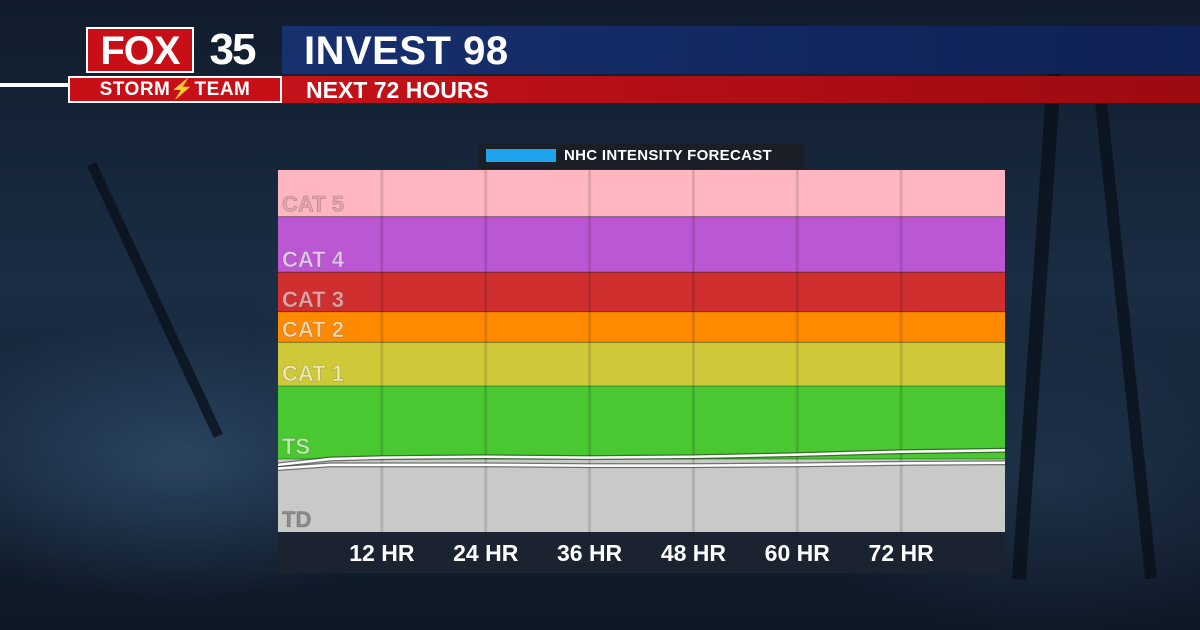  What do you see at coordinates (741, 89) in the screenshot?
I see `header-subtitle-bar` at bounding box center [741, 89].